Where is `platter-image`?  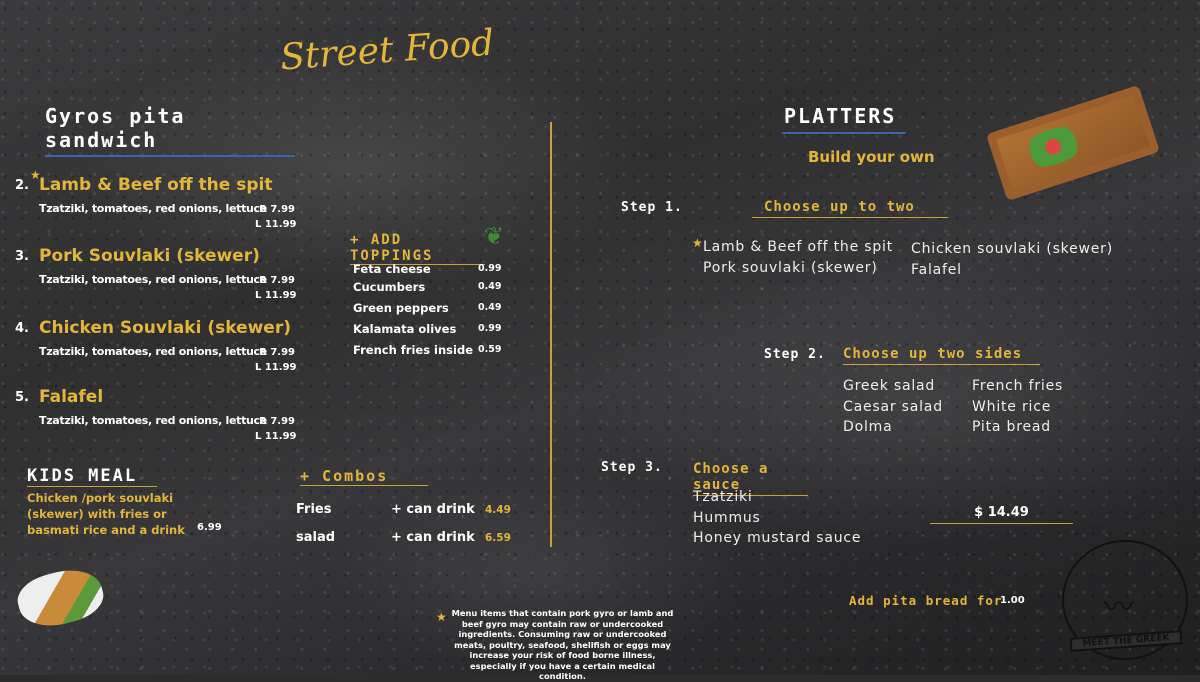 platter-image is located at coordinates (1073, 143).